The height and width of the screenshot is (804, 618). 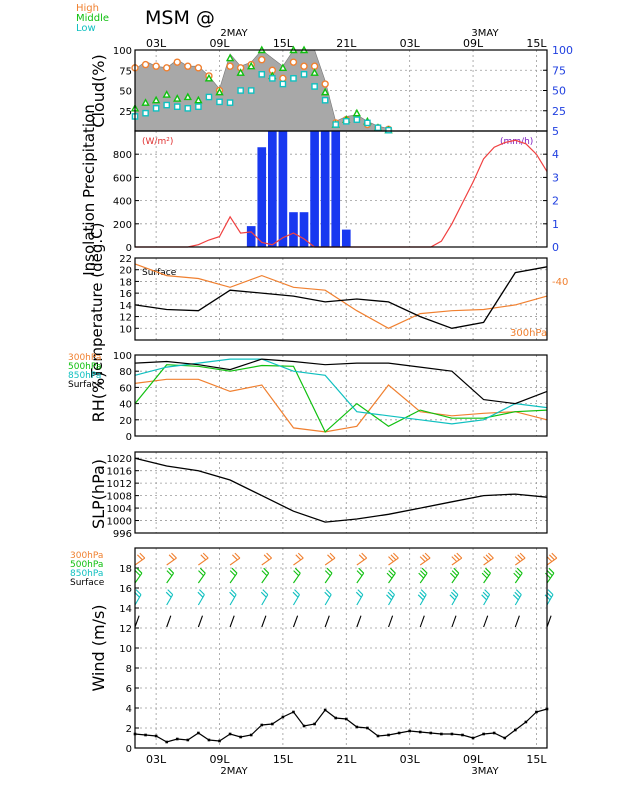 I want to click on precip-bar, so click(x=293, y=229).